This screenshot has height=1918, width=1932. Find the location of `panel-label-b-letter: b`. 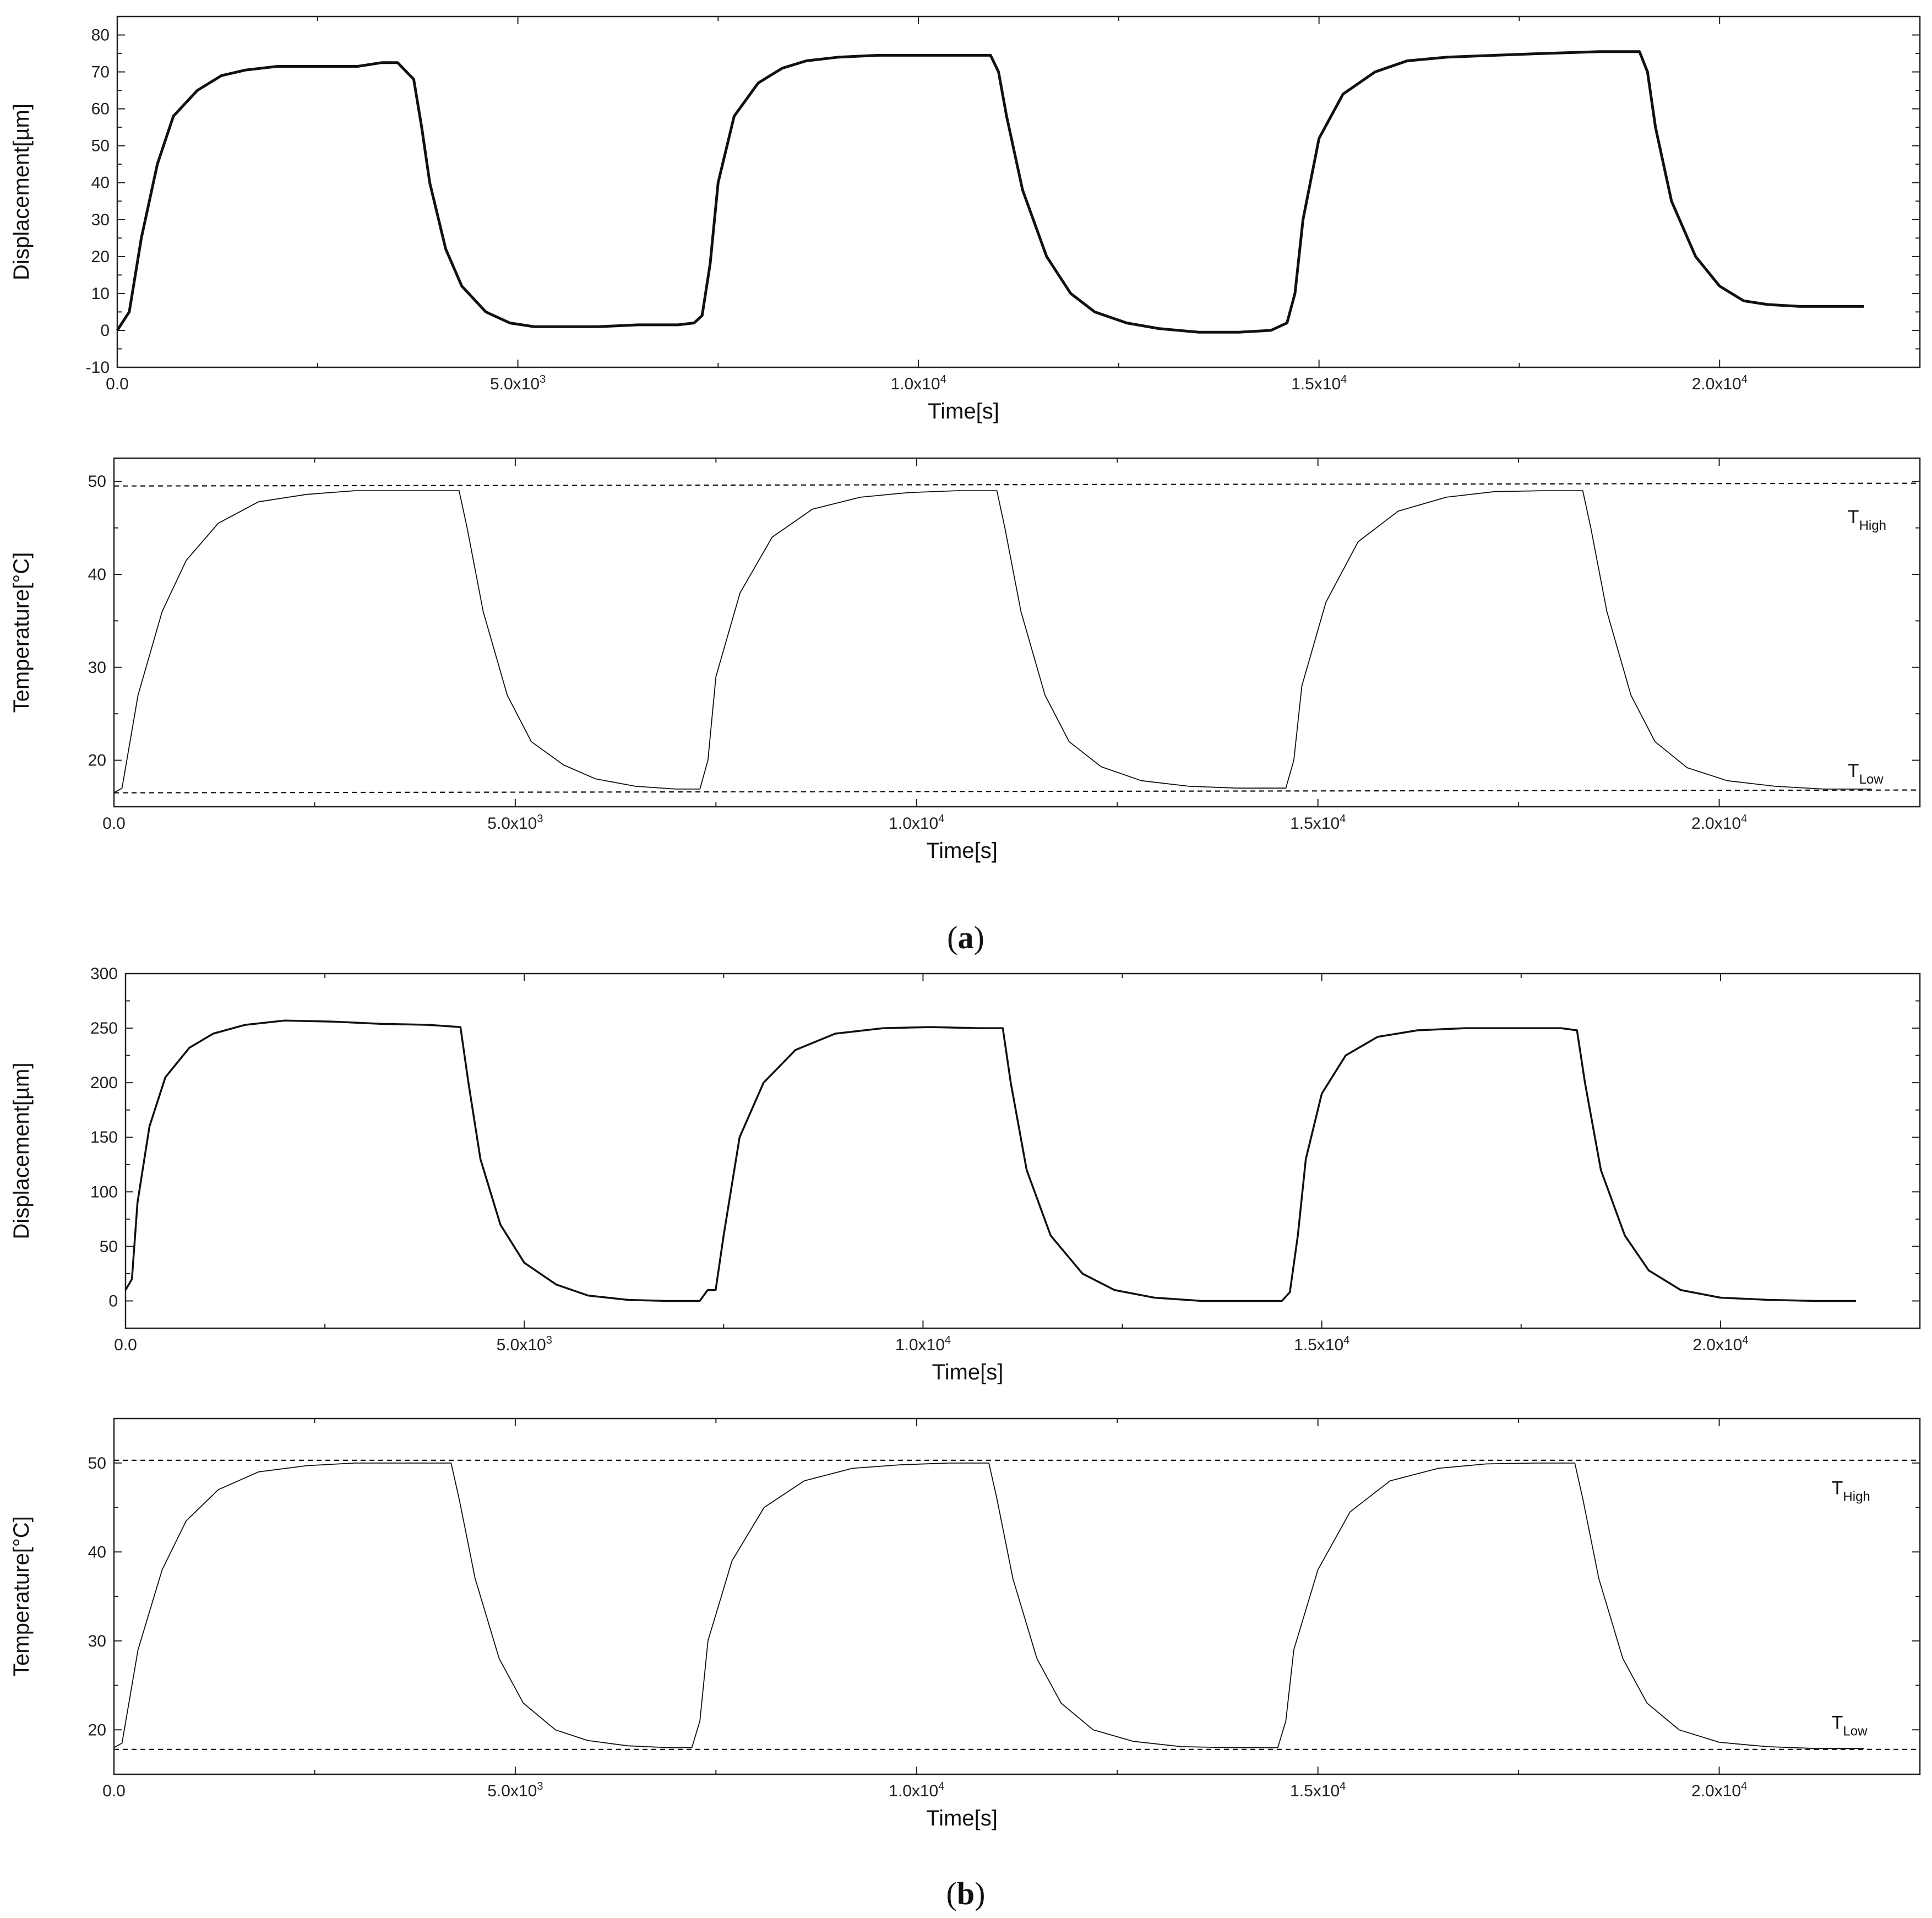

panel-label-b-letter: b is located at coordinates (966, 1894).